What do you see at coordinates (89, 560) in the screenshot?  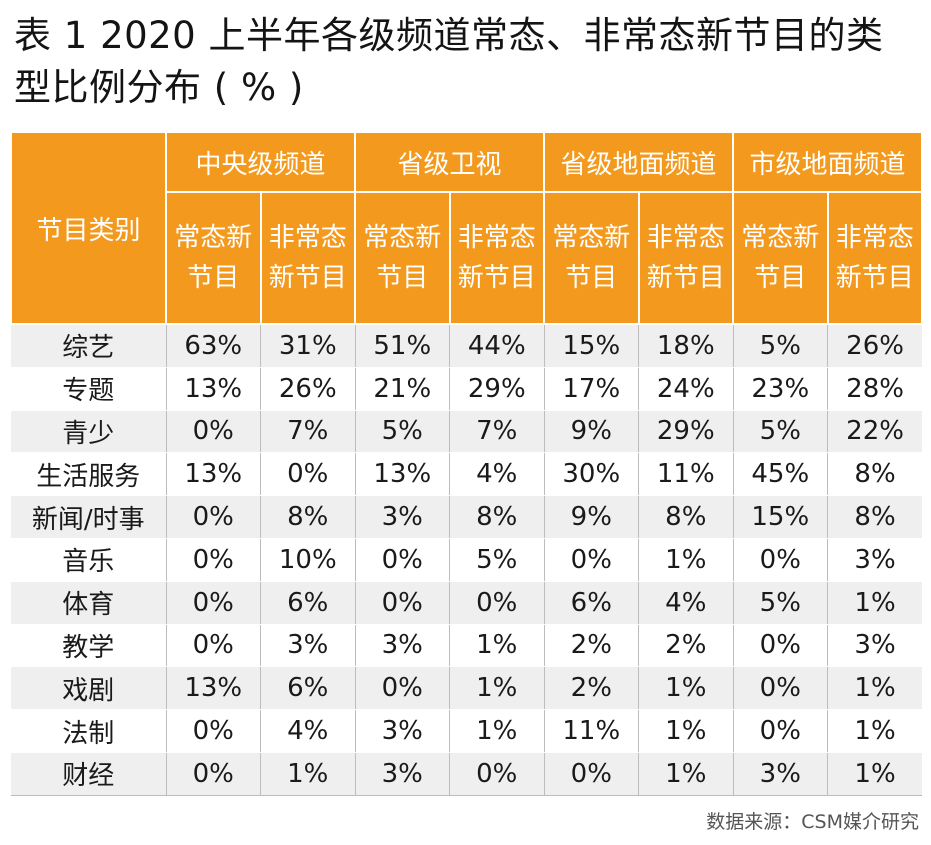 I see `row-category: 音乐` at bounding box center [89, 560].